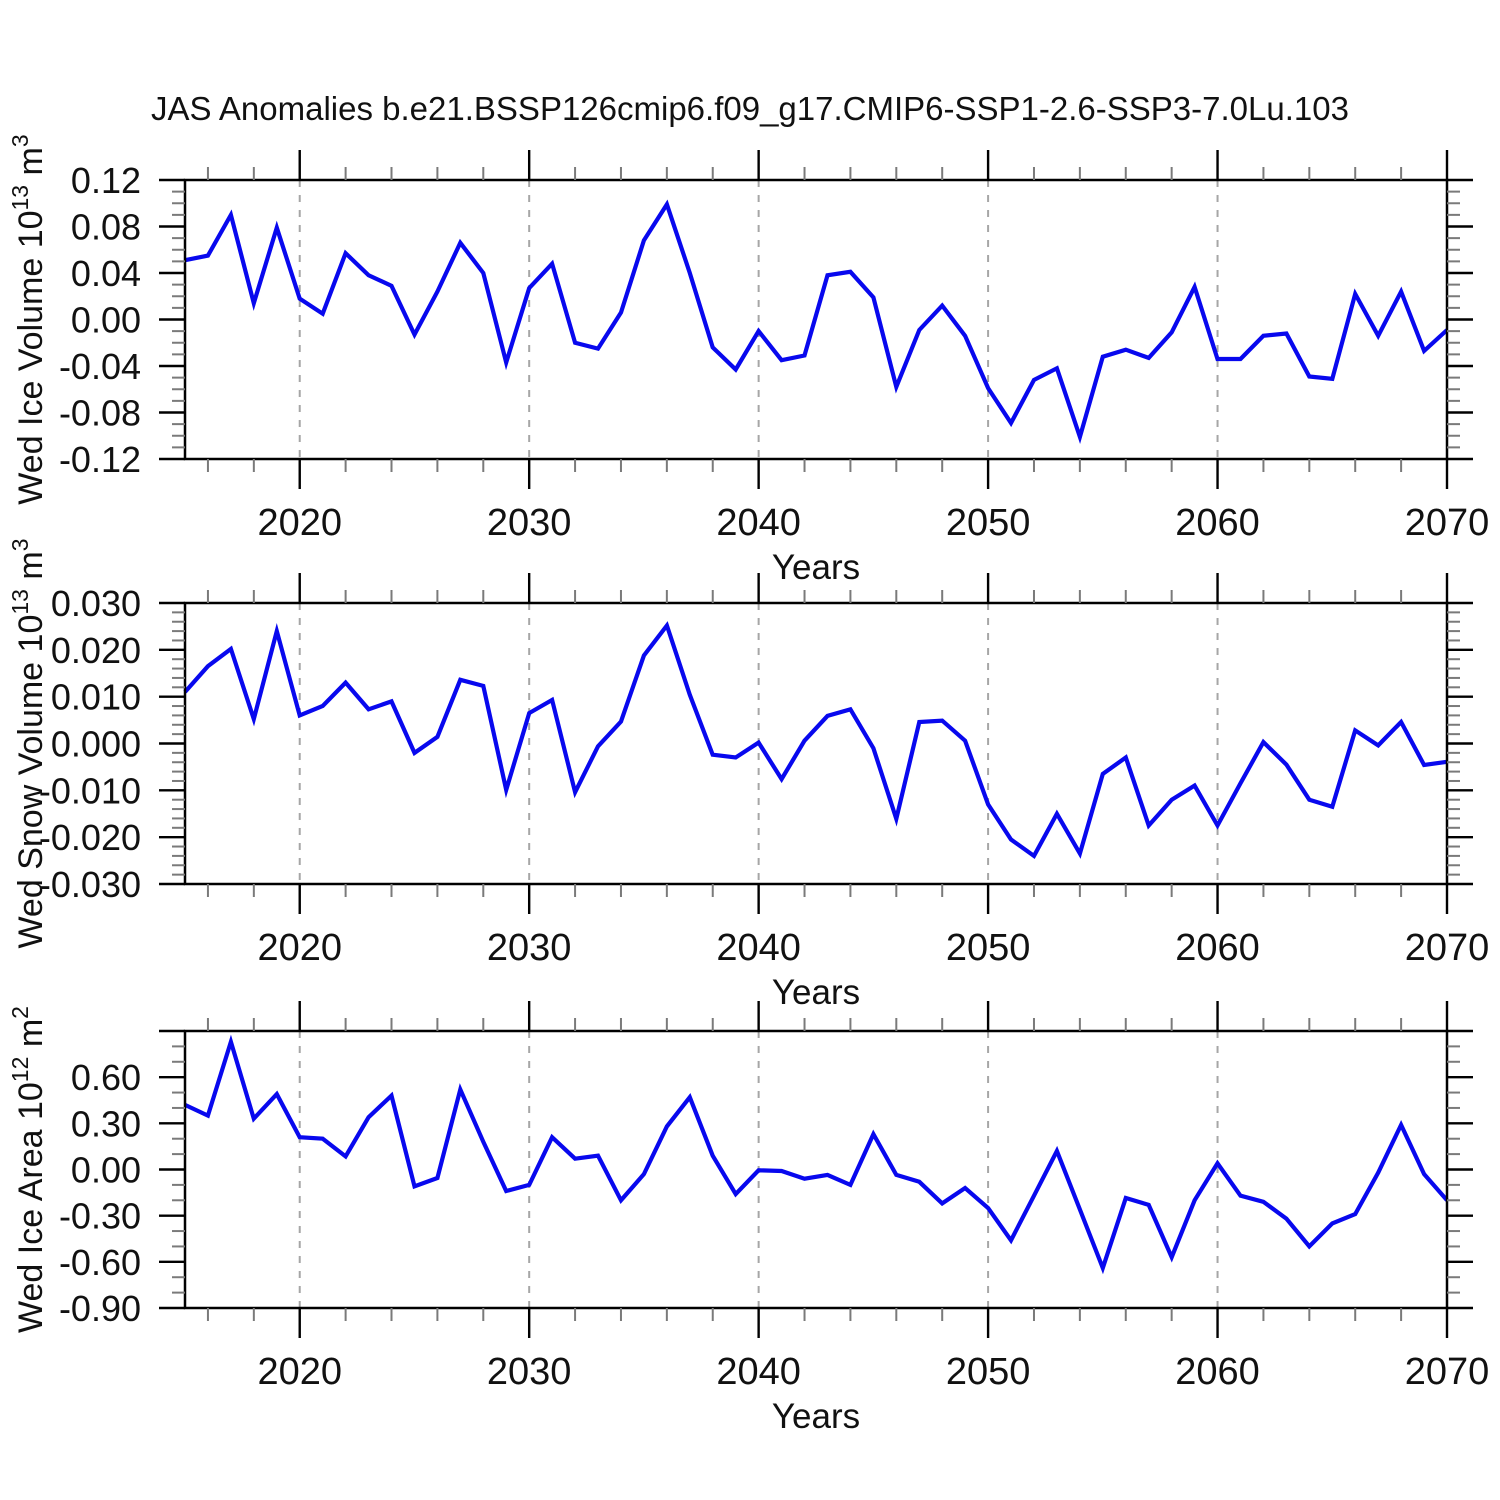  I want to click on y-tick-label: 0.12, so click(106, 180).